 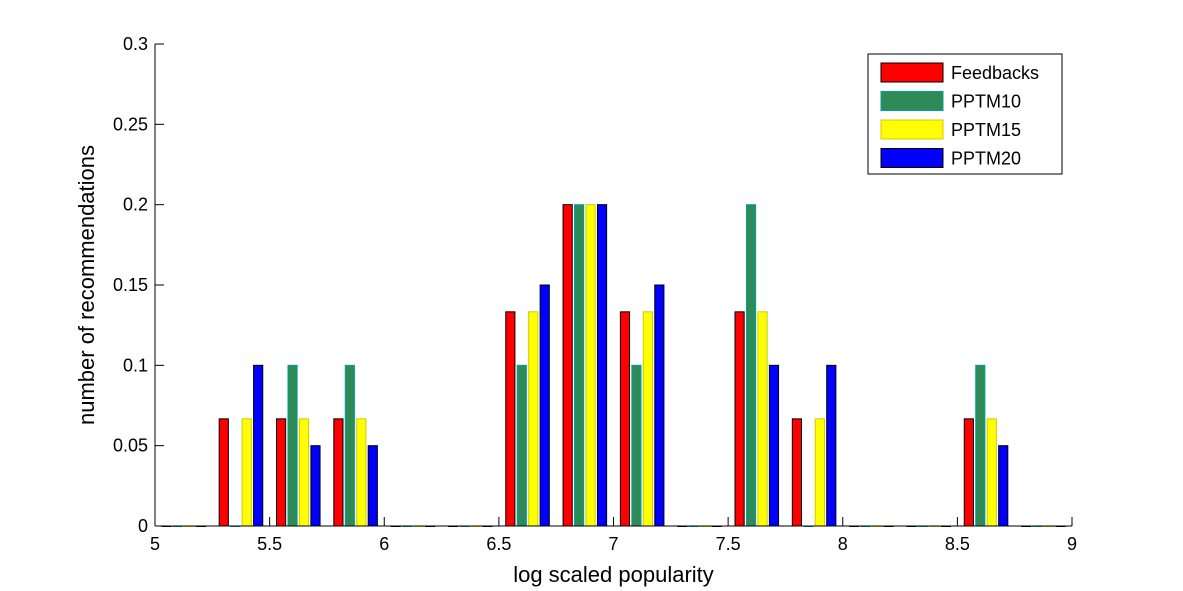 What do you see at coordinates (135, 365) in the screenshot?
I see `y-tick-label: 0.1` at bounding box center [135, 365].